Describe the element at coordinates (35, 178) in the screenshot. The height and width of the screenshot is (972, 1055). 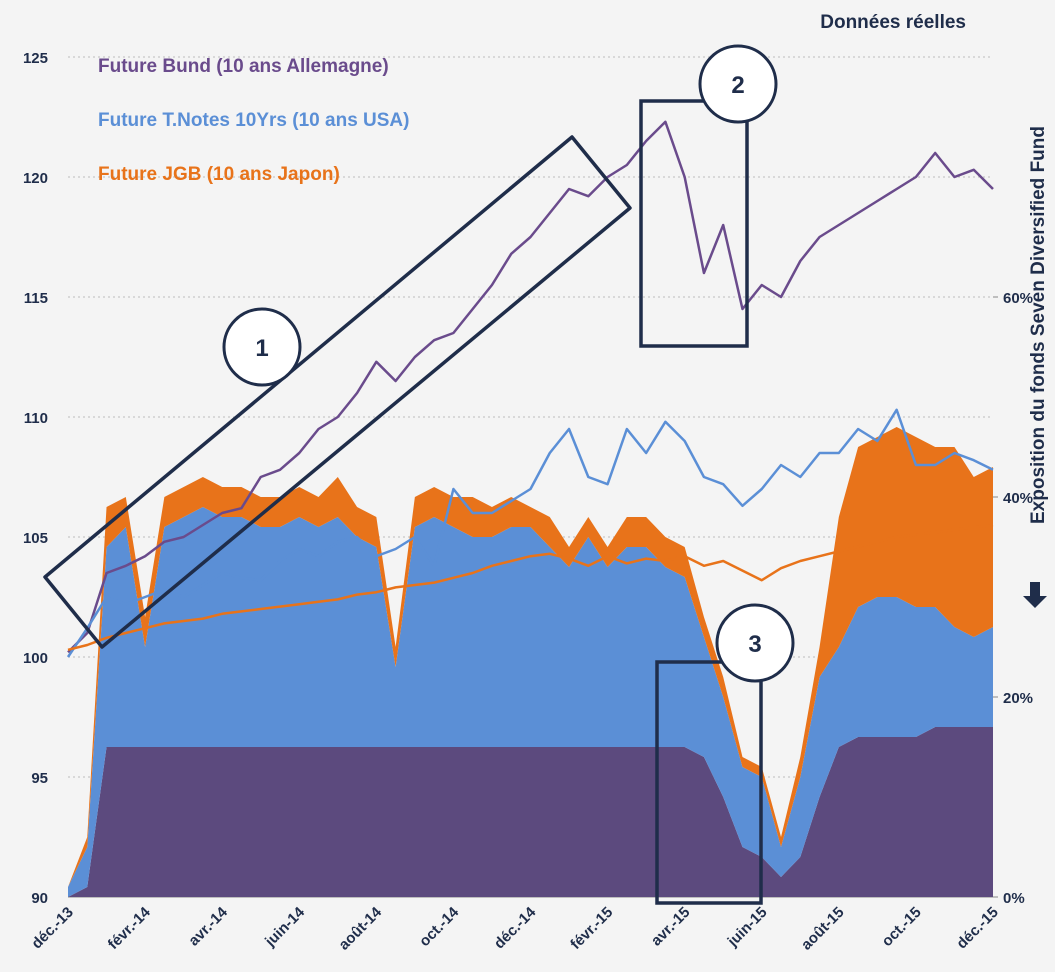
I see `y-tick-label: 120` at that location.